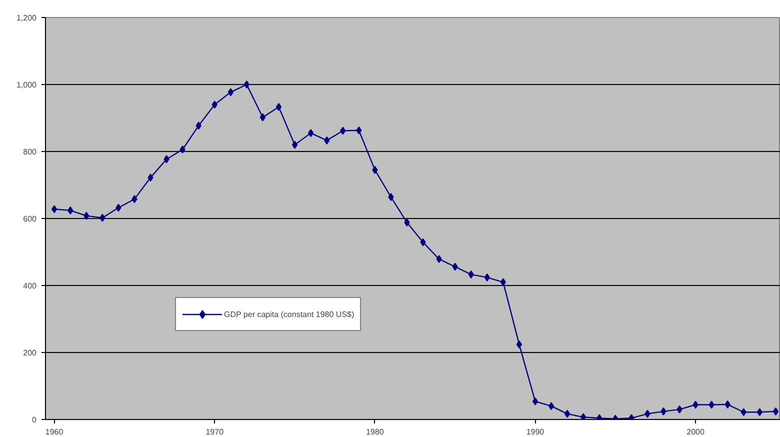  What do you see at coordinates (215, 432) in the screenshot?
I see `x-tick-label: 1970` at bounding box center [215, 432].